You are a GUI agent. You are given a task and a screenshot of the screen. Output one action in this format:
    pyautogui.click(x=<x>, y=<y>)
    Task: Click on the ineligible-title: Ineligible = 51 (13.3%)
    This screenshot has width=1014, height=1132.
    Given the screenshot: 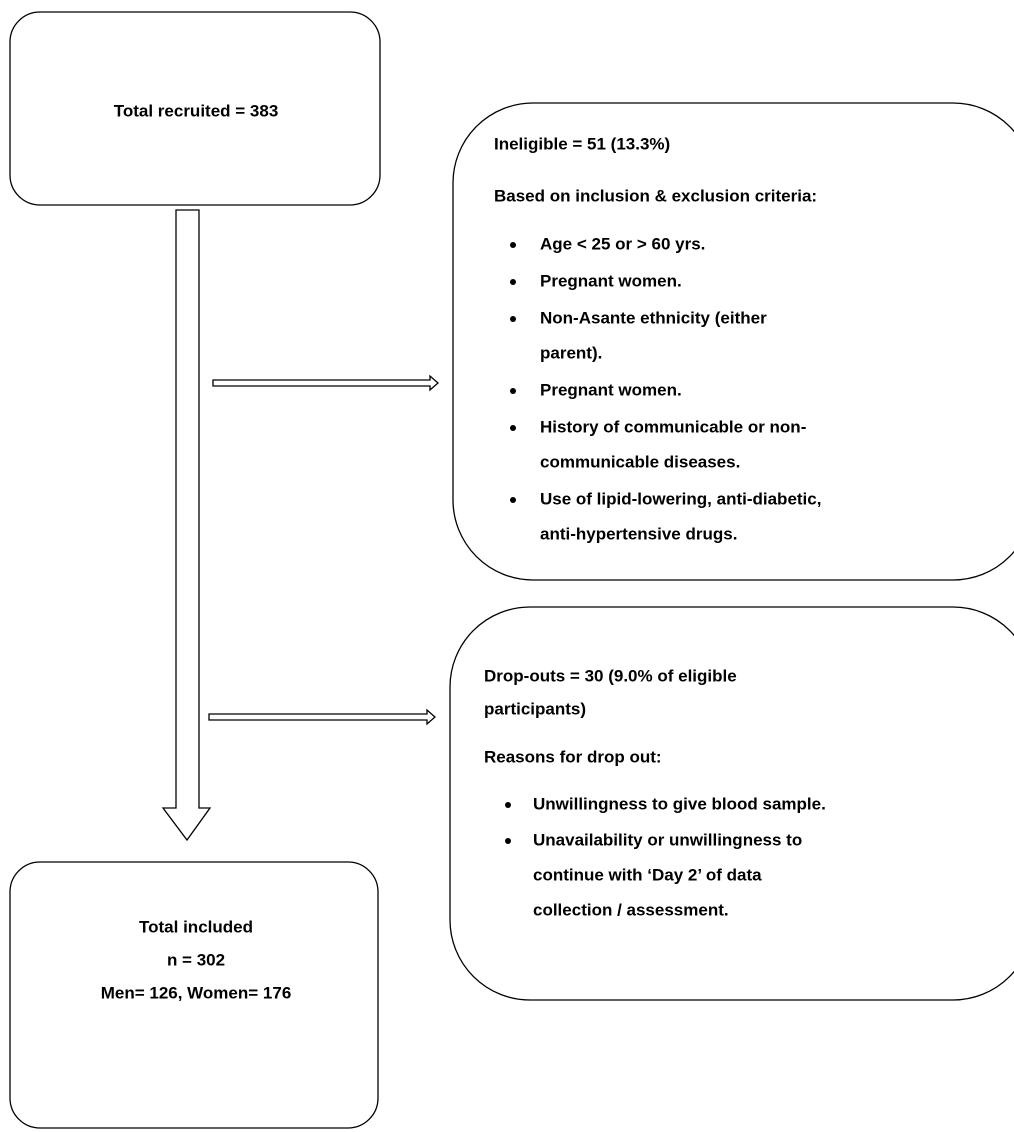 What is the action you would take?
    pyautogui.click(x=582, y=143)
    